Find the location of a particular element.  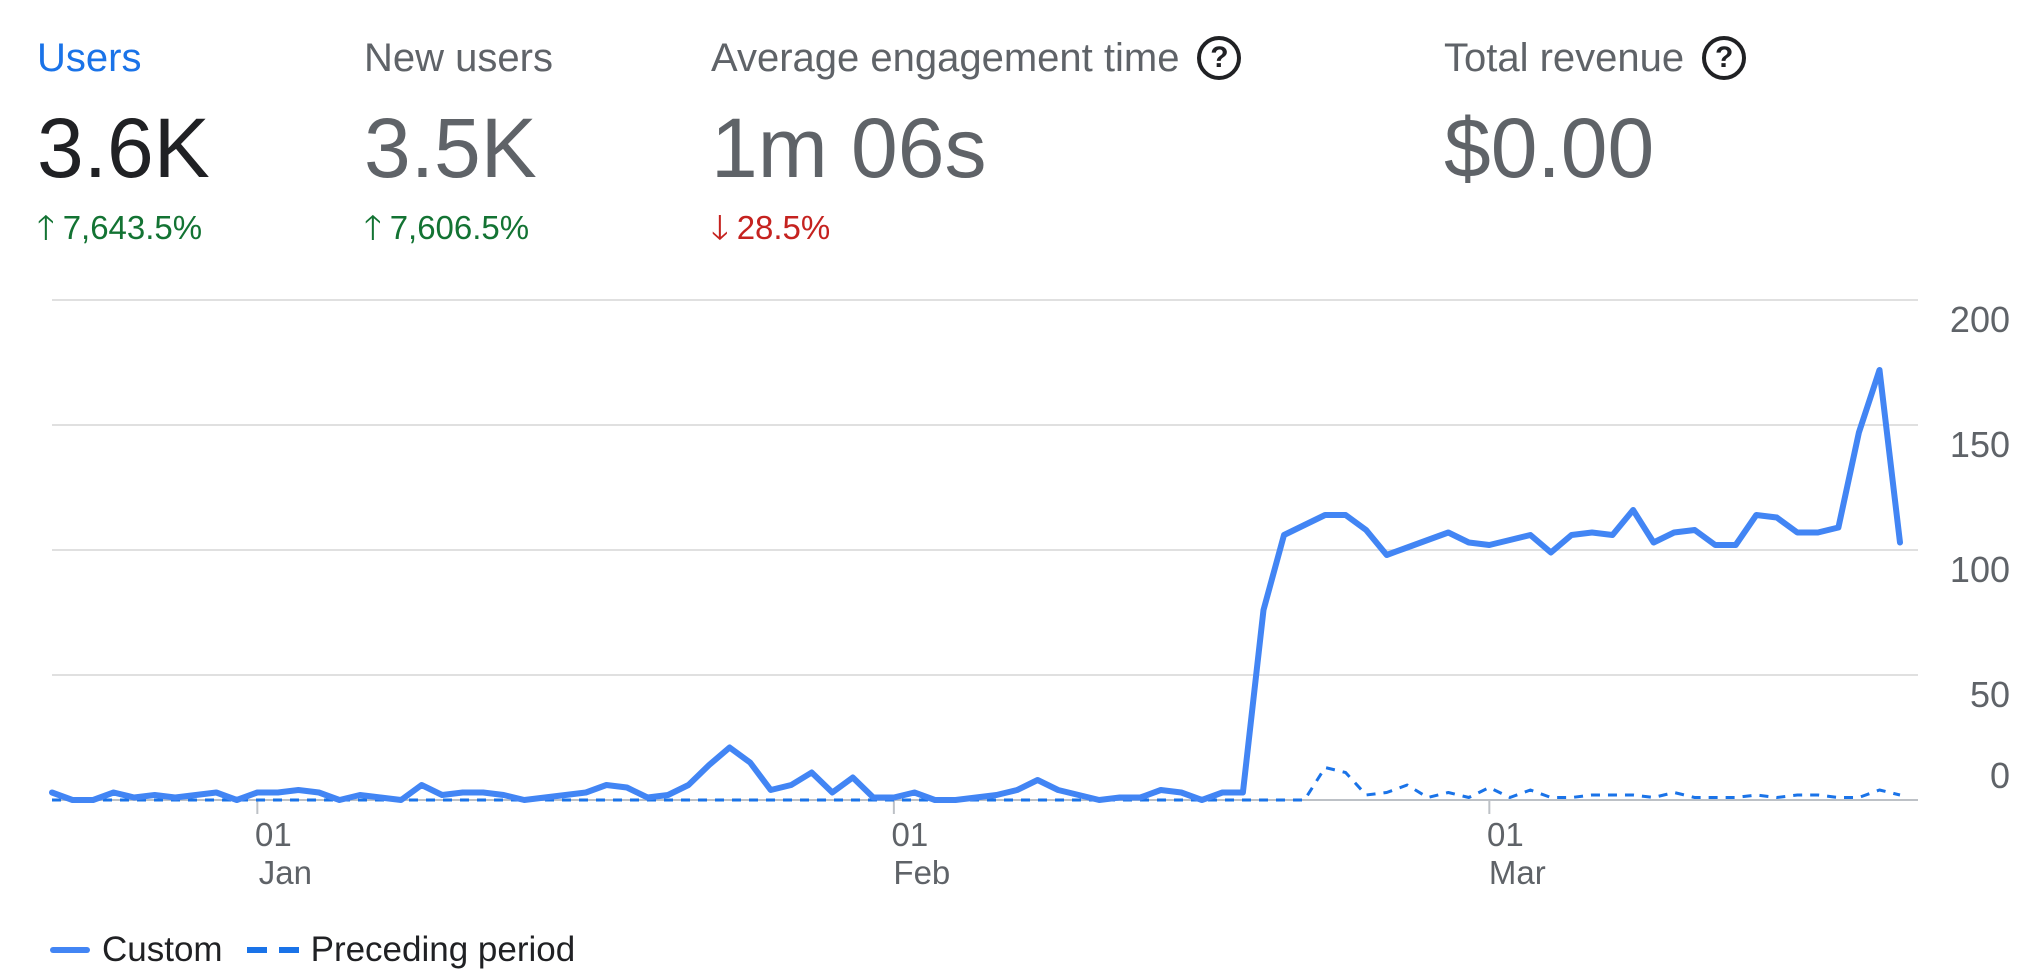

metric-total-revenue-value: $0.00 is located at coordinates (1549, 148).